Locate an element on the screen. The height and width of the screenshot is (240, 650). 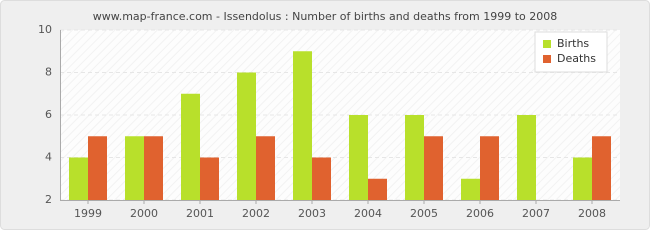
legend-box is located at coordinates (571, 52).